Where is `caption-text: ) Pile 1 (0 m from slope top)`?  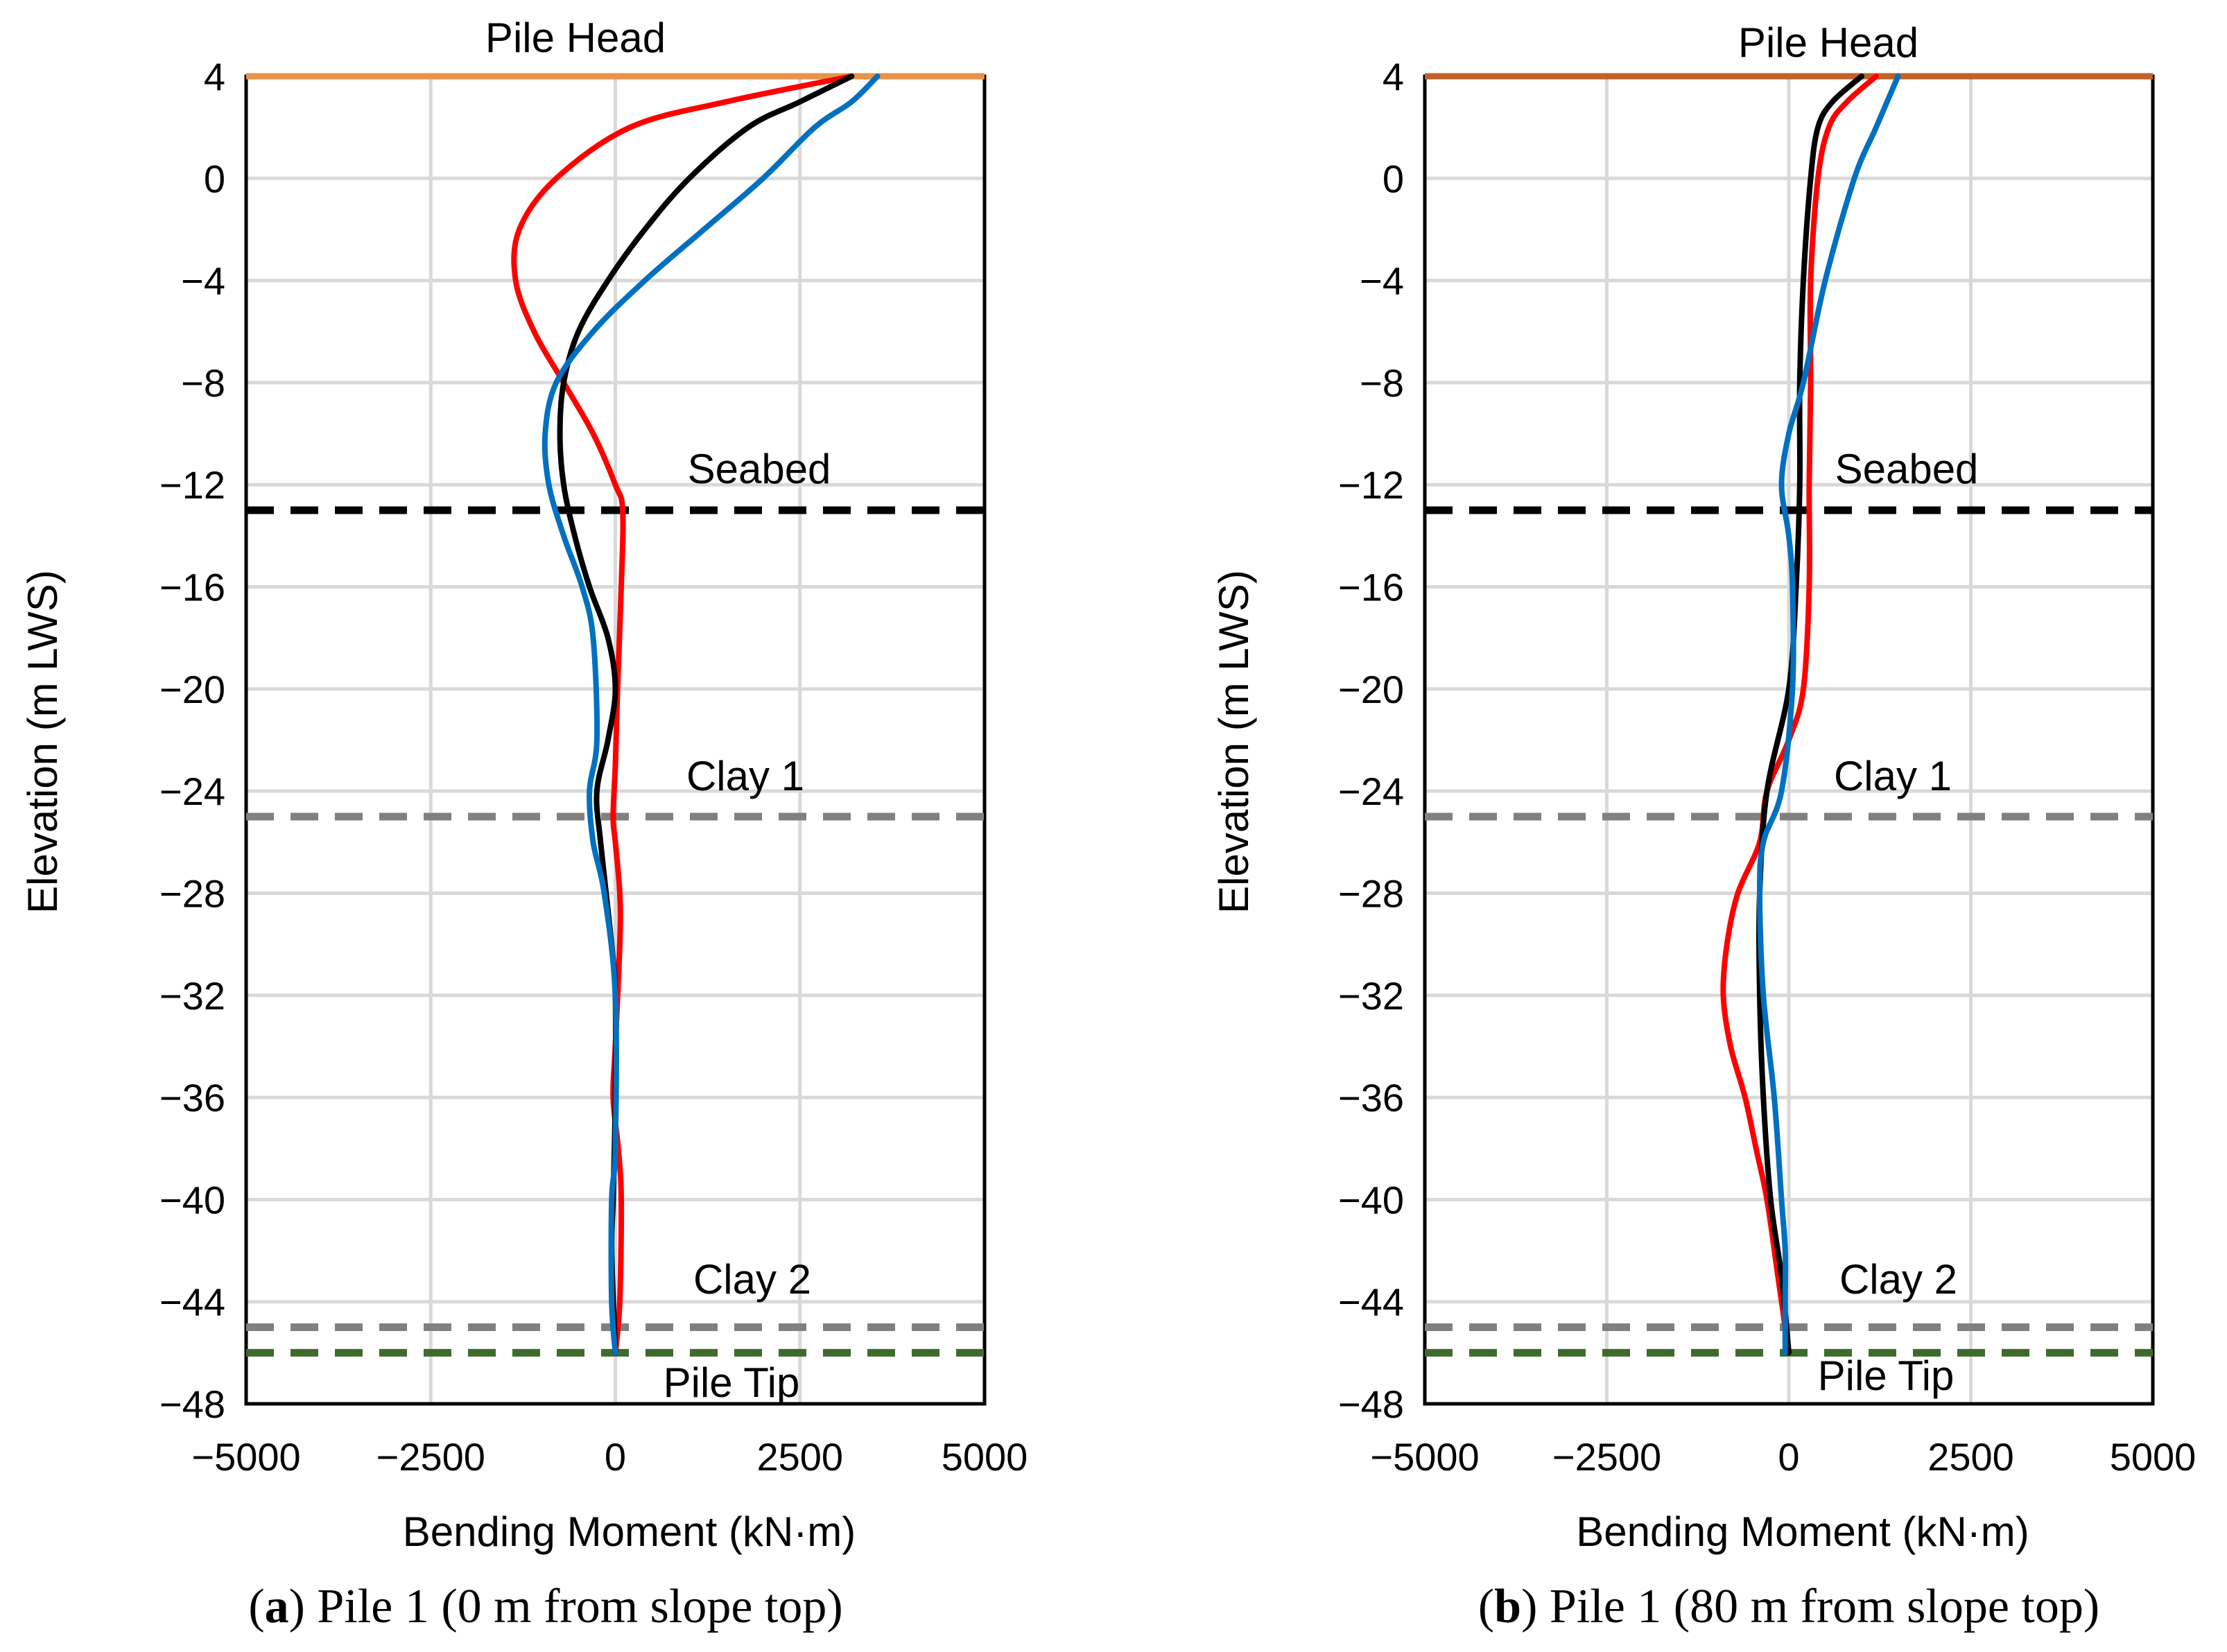
caption-text: ) Pile 1 (0 m from slope top) is located at coordinates (566, 1606).